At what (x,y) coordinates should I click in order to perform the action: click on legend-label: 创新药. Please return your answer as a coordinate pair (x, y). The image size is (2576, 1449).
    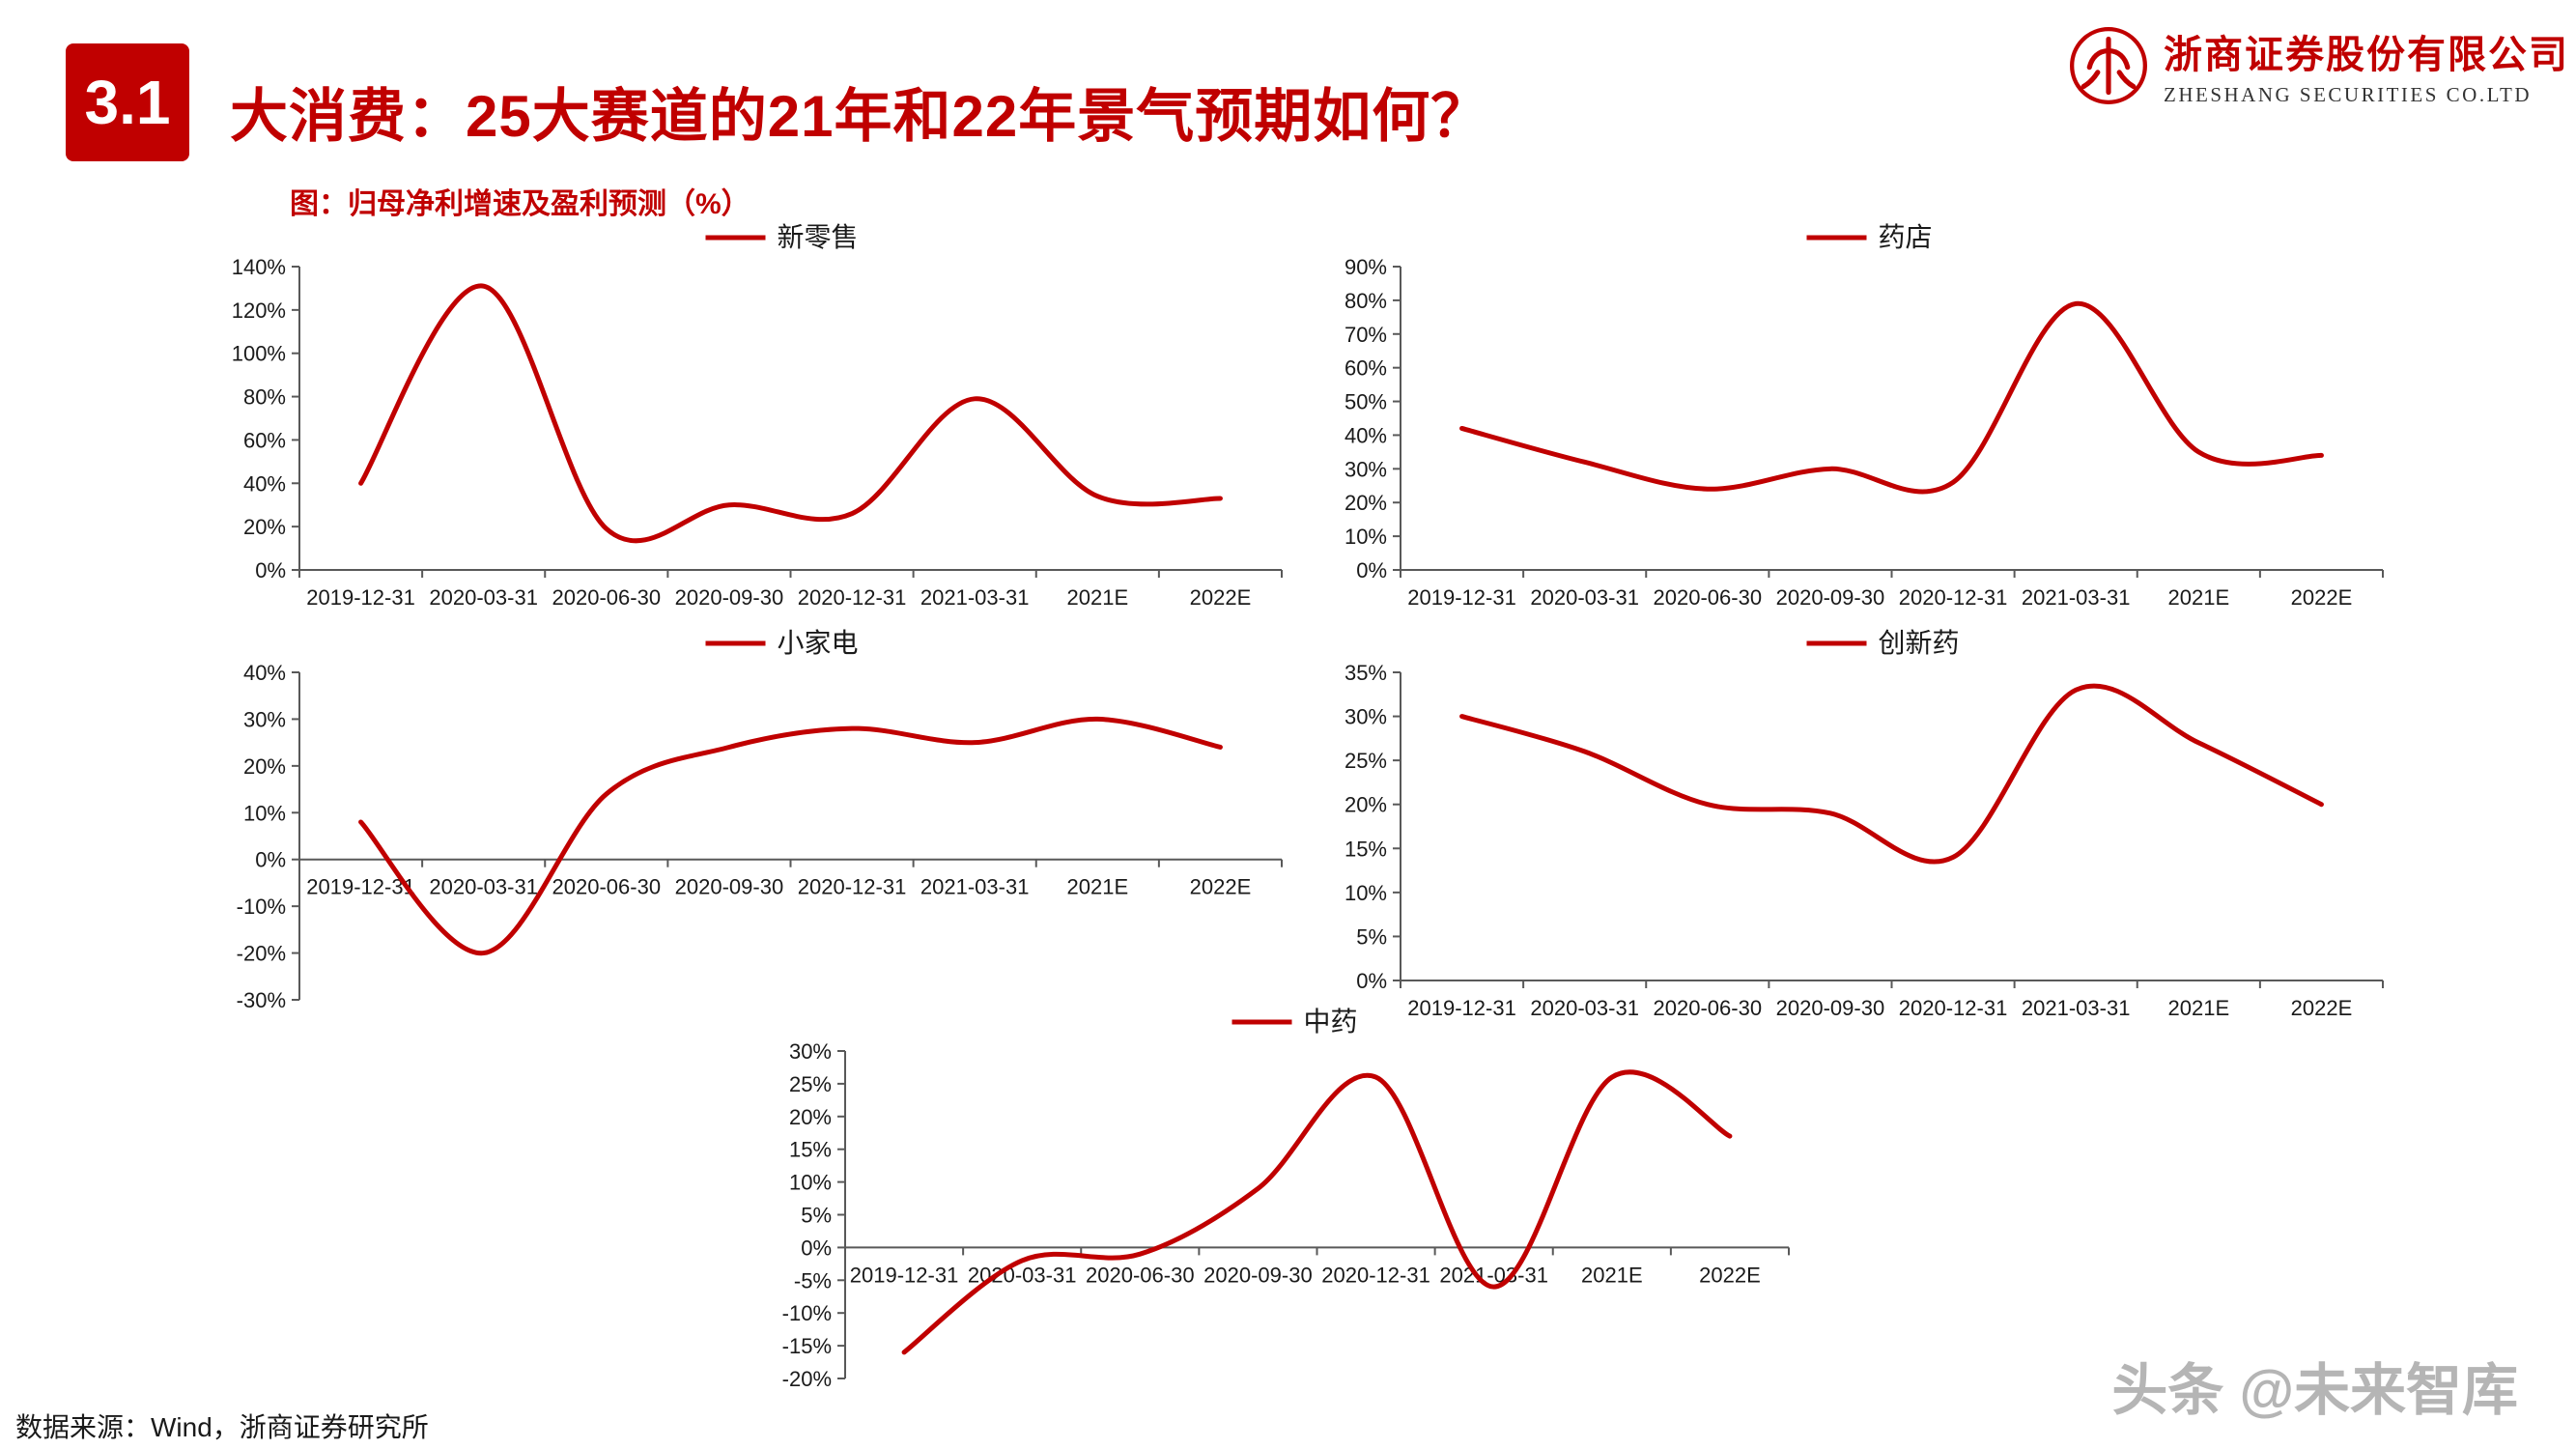
    Looking at the image, I should click on (1919, 643).